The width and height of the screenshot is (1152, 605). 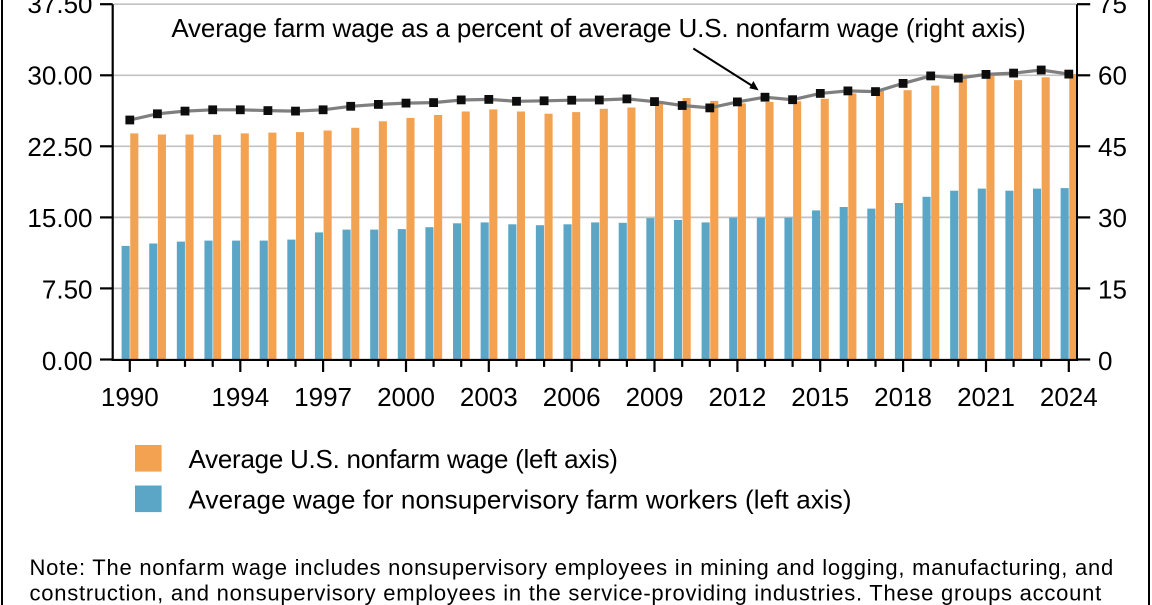 I want to click on svg-text: 15.00, so click(x=59, y=218).